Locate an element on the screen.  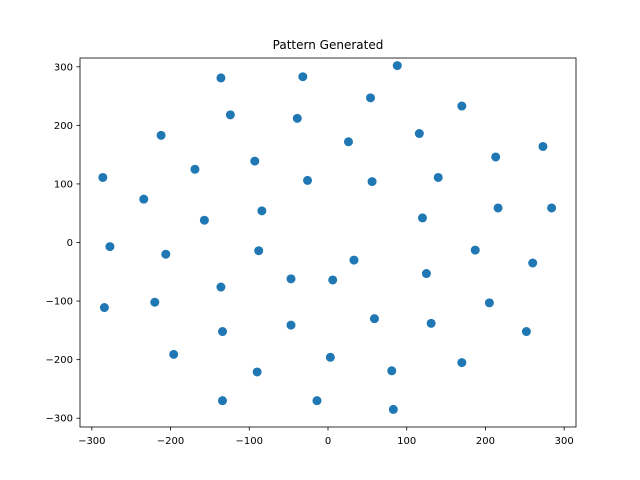
y-tick-label: −300 is located at coordinates (59, 419).